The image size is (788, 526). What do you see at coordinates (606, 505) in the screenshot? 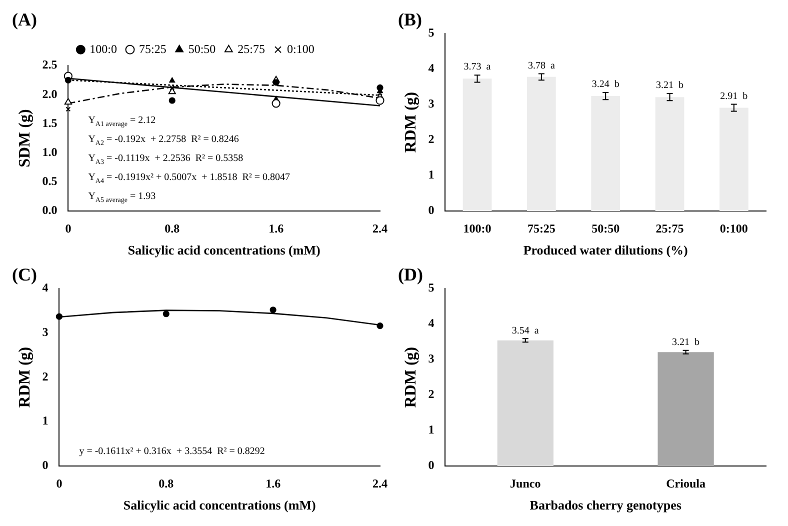
I see `x-axis-title: Barbados cherry genotypes` at bounding box center [606, 505].